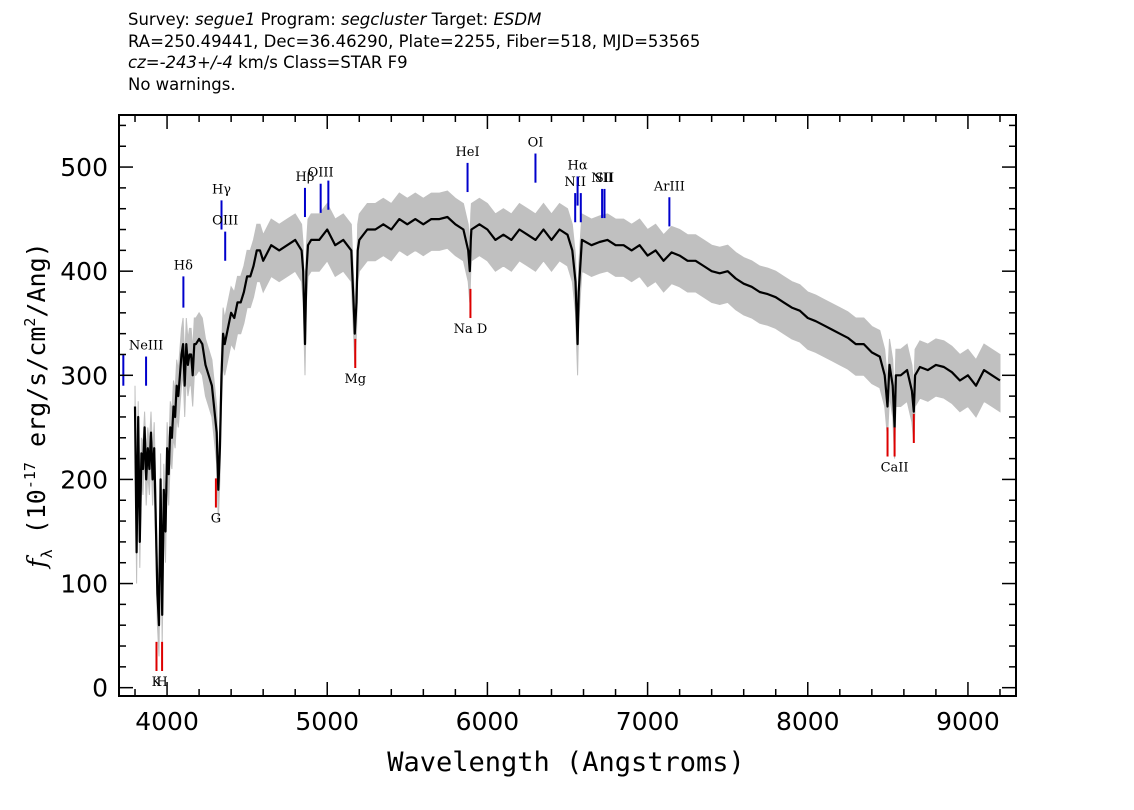 This screenshot has width=1134, height=810. Describe the element at coordinates (196, 62) in the screenshot. I see `cz-value: -243+/-4` at that location.